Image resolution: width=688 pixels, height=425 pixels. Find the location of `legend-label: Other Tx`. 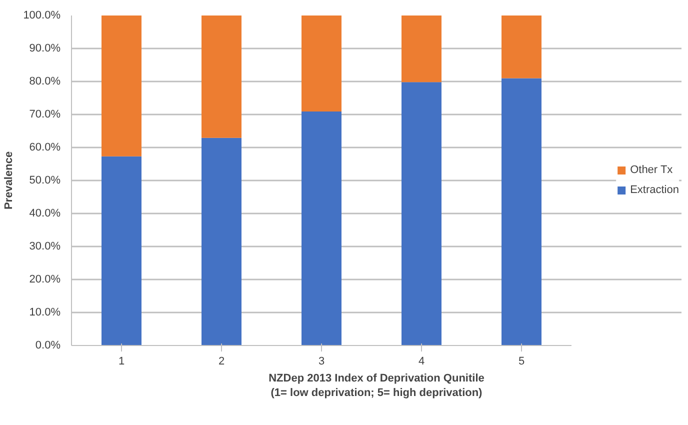

legend-label: Other Tx is located at coordinates (651, 170).